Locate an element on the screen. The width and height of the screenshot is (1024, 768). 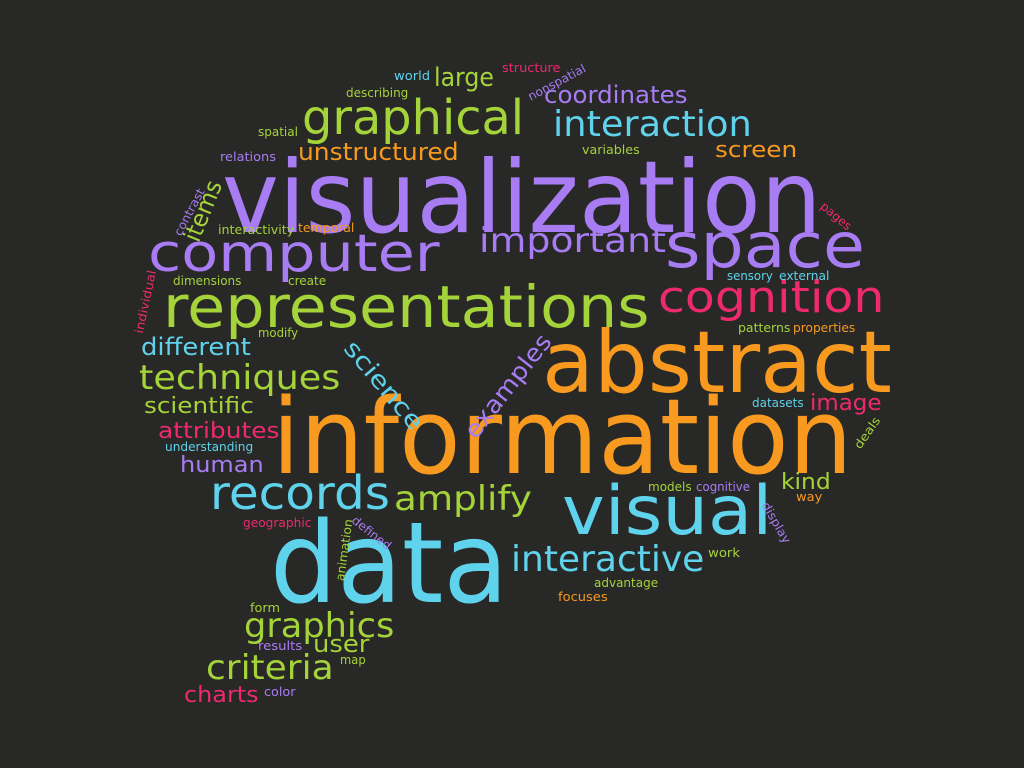
word-advantage: advantage is located at coordinates (626, 583).